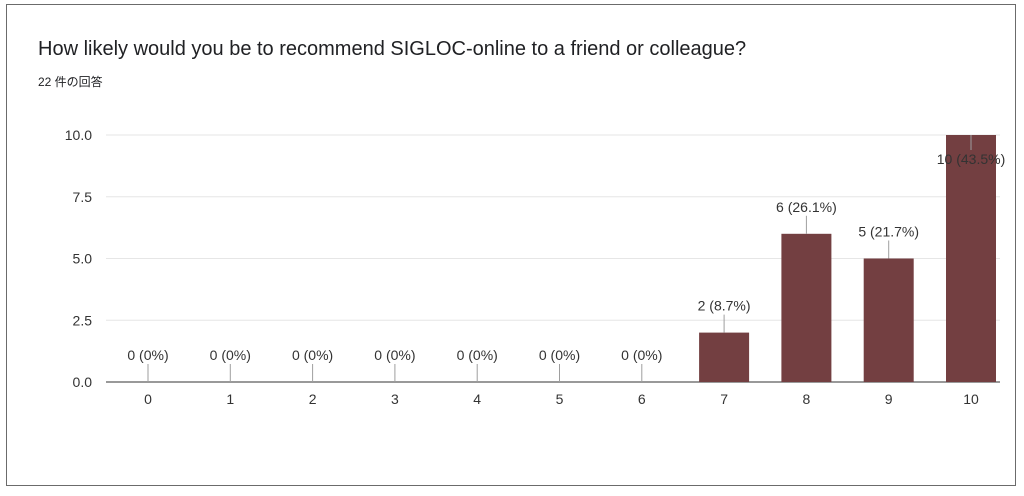 The width and height of the screenshot is (1024, 496). What do you see at coordinates (83, 197) in the screenshot?
I see `y-tick-label: 7.5` at bounding box center [83, 197].